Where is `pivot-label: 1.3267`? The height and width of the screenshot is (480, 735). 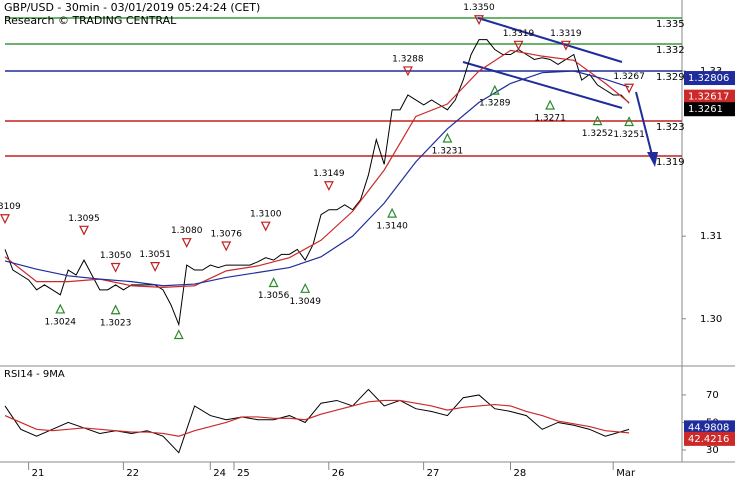
pivot-label: 1.3267 is located at coordinates (629, 77).